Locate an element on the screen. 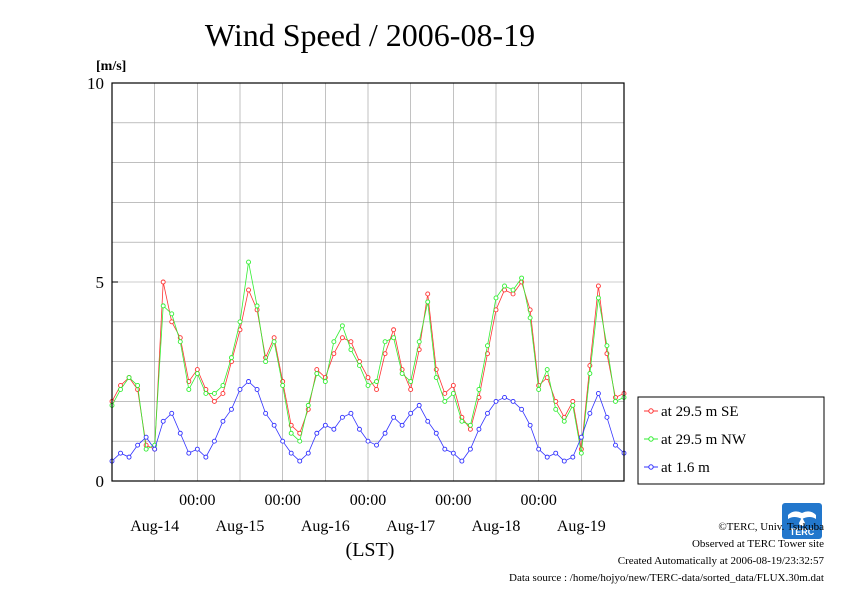 This screenshot has height=595, width=842. x-tick-date-label: Aug-16 is located at coordinates (325, 526).